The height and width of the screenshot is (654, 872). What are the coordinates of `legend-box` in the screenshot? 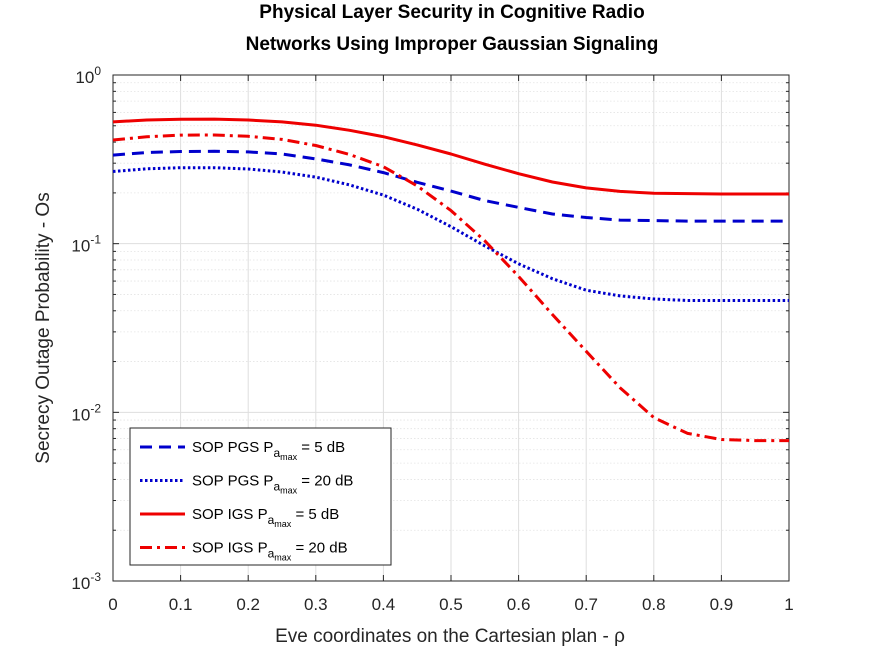 It's located at (260, 496).